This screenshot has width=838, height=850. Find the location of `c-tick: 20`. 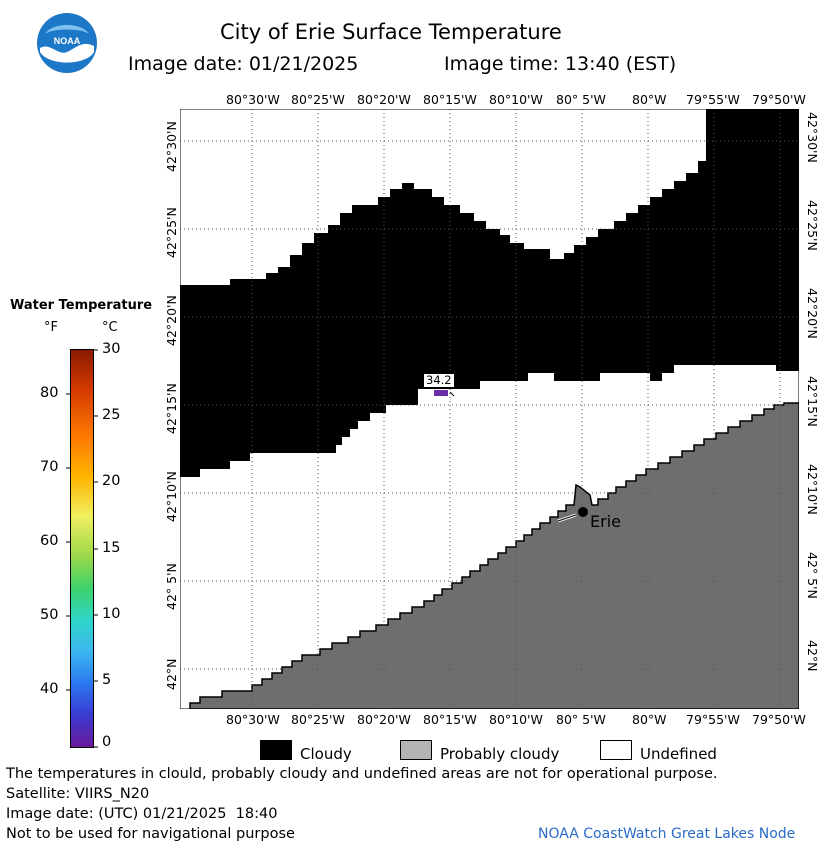

c-tick: 20 is located at coordinates (111, 481).